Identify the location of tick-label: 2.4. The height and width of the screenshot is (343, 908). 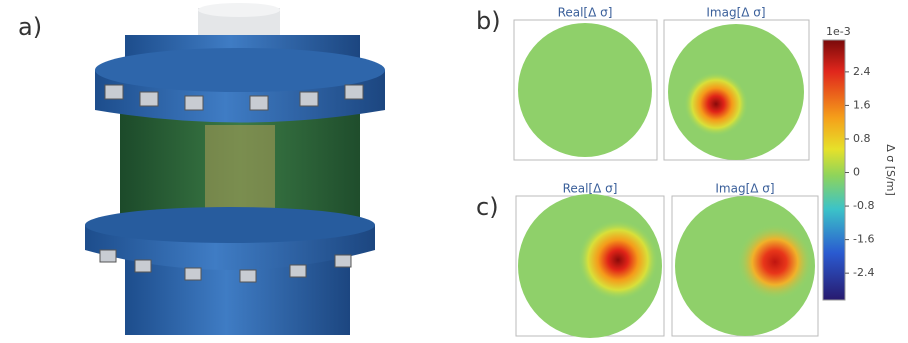
(862, 71).